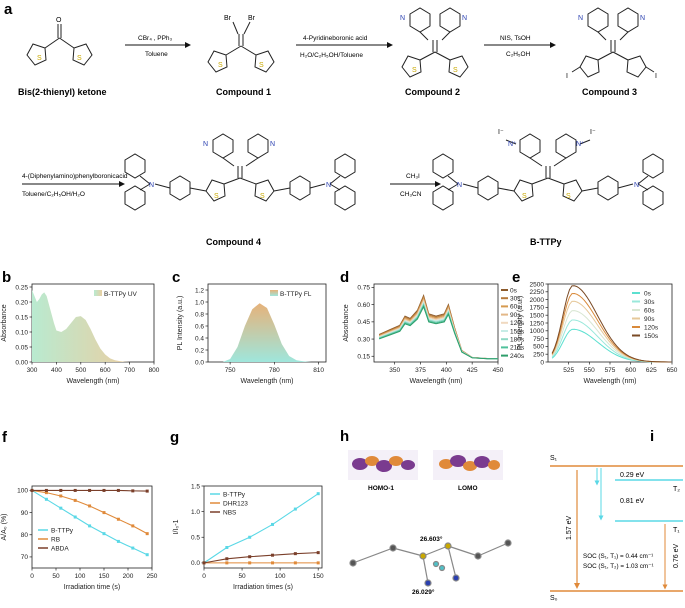 This screenshot has height=608, width=685. Describe the element at coordinates (517, 331) in the screenshot. I see `legend-label-150s: 150s` at that location.